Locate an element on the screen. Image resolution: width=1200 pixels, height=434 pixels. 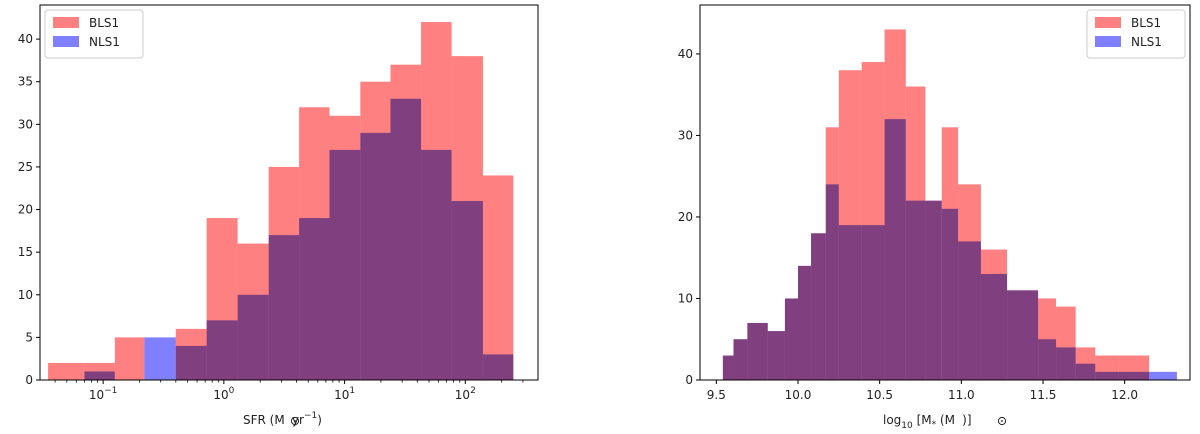
x-tick-label: 10.5 is located at coordinates (879, 395).